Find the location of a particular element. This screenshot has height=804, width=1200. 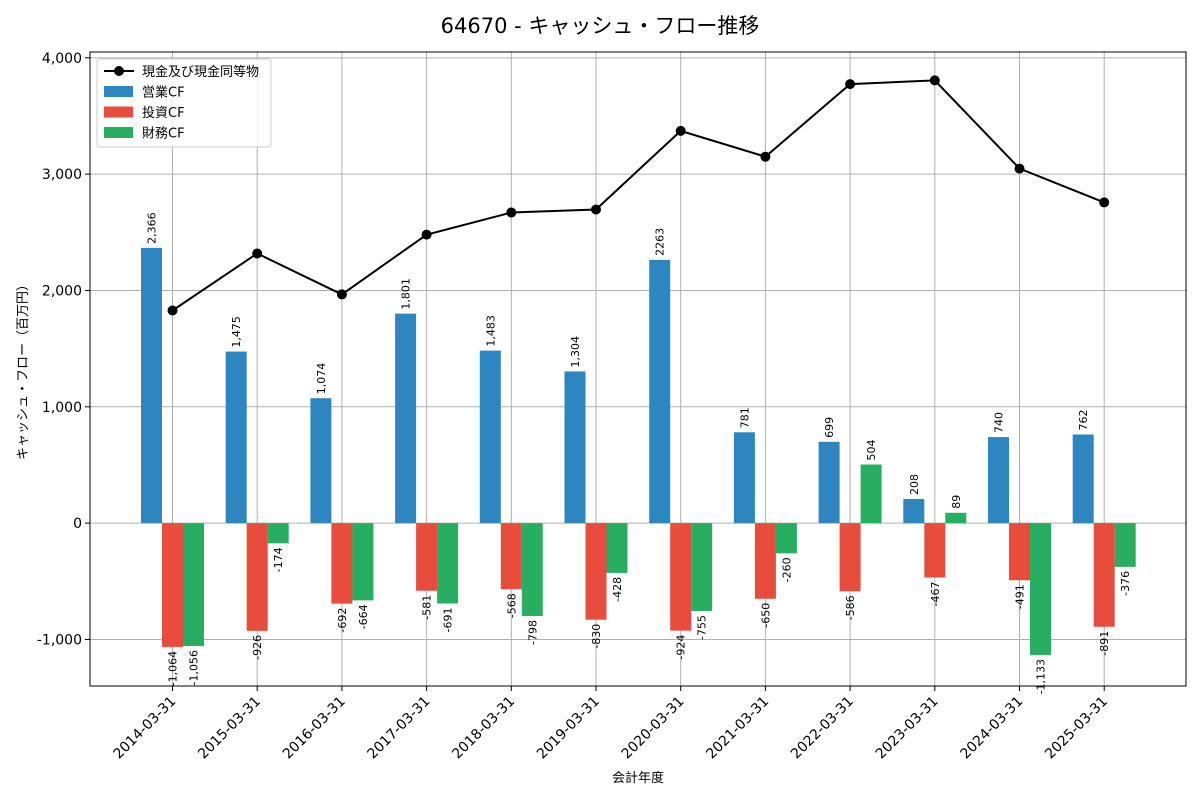

bar-value-label: -755 is located at coordinates (702, 627).